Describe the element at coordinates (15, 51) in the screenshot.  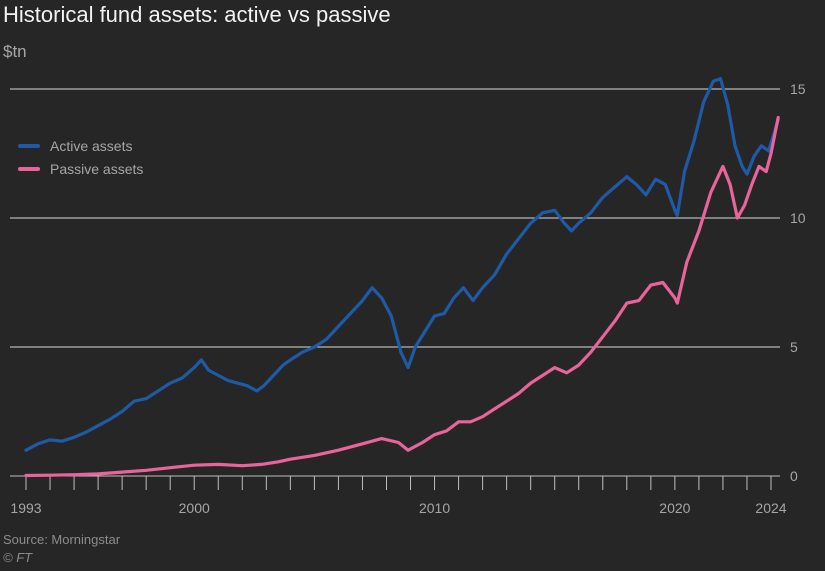
I see `y-axis-unit-label: $tn` at that location.